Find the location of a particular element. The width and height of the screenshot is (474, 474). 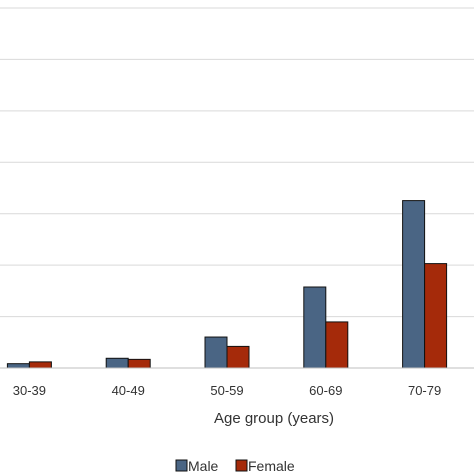

x-tick-labels: 30-39 40-49 50-59 60-69 70-79 is located at coordinates (227, 390).